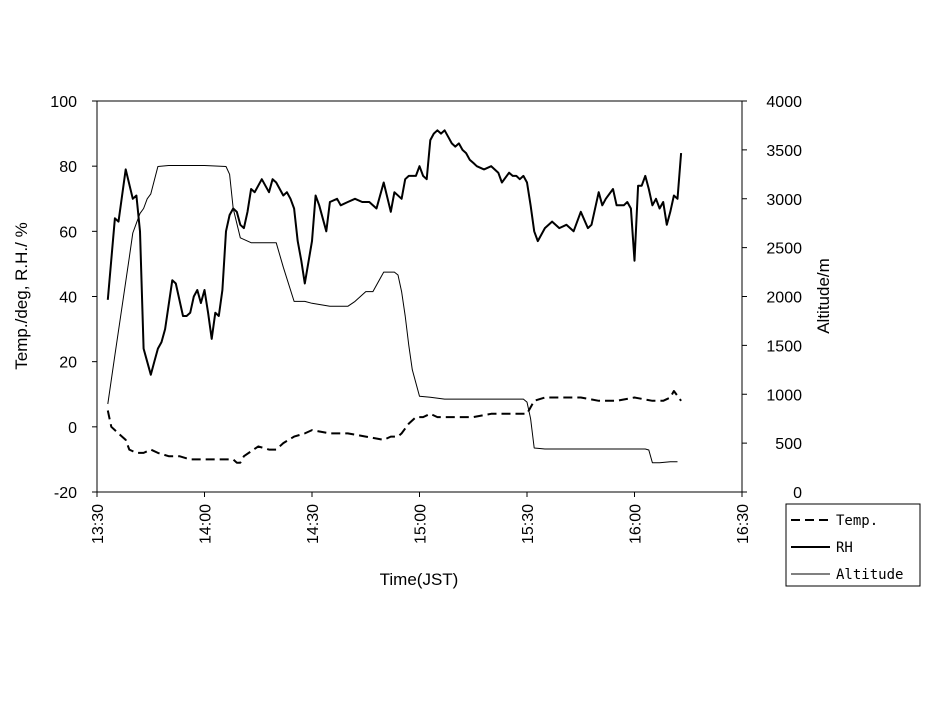 The width and height of the screenshot is (951, 703). Describe the element at coordinates (65, 493) in the screenshot. I see `left-tick-label: -20` at that location.